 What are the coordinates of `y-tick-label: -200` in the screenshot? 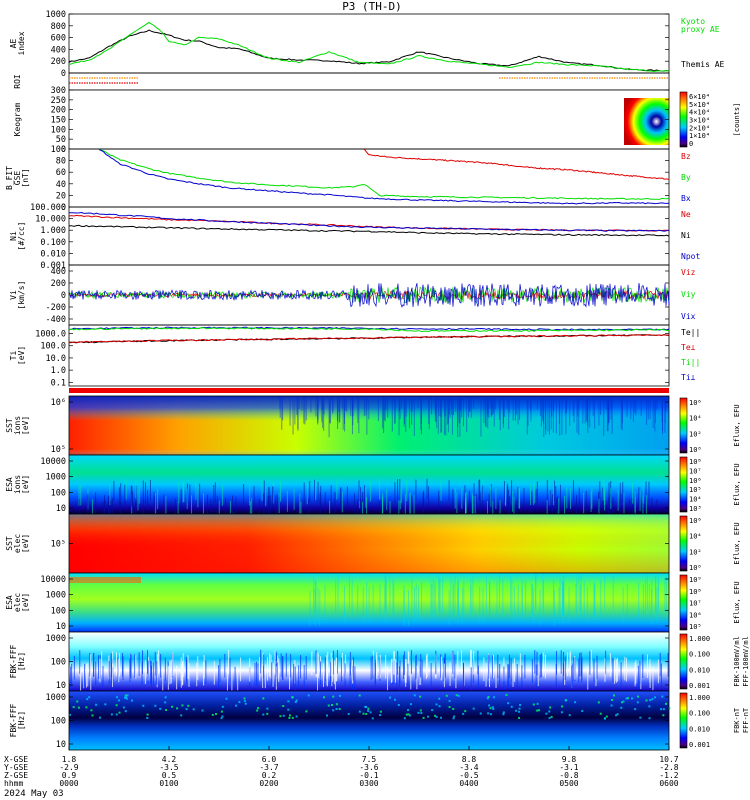 It's located at (56, 308).